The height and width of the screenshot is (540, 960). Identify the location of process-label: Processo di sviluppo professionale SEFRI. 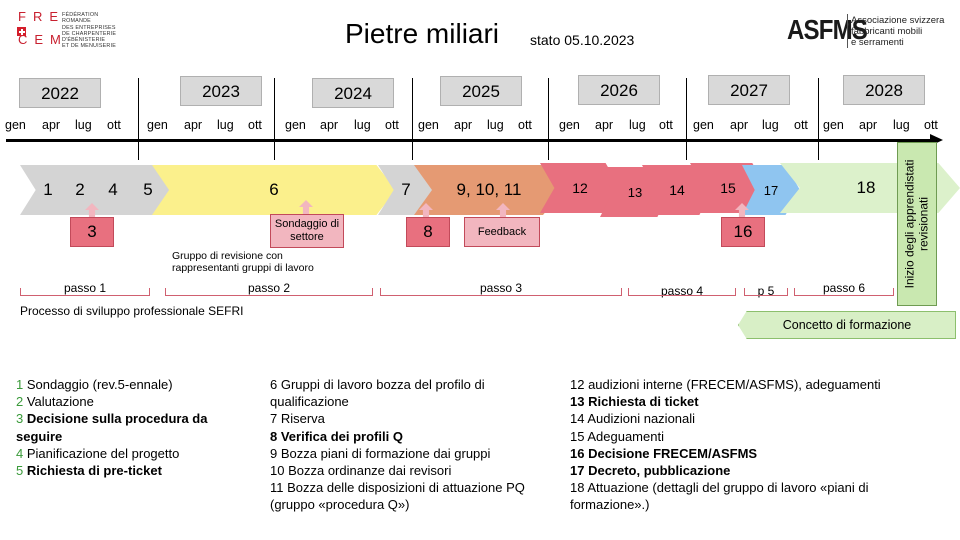
(132, 311).